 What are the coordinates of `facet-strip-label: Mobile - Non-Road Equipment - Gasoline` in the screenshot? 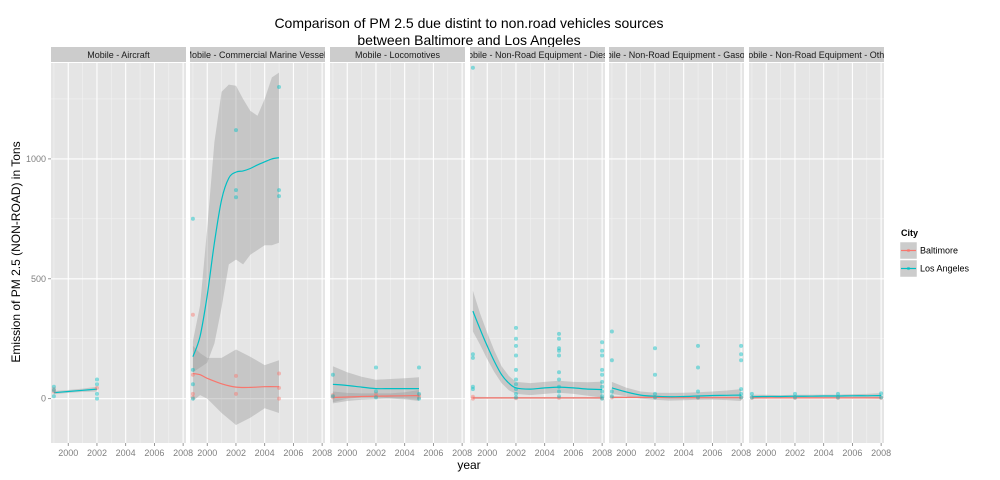 It's located at (676, 55).